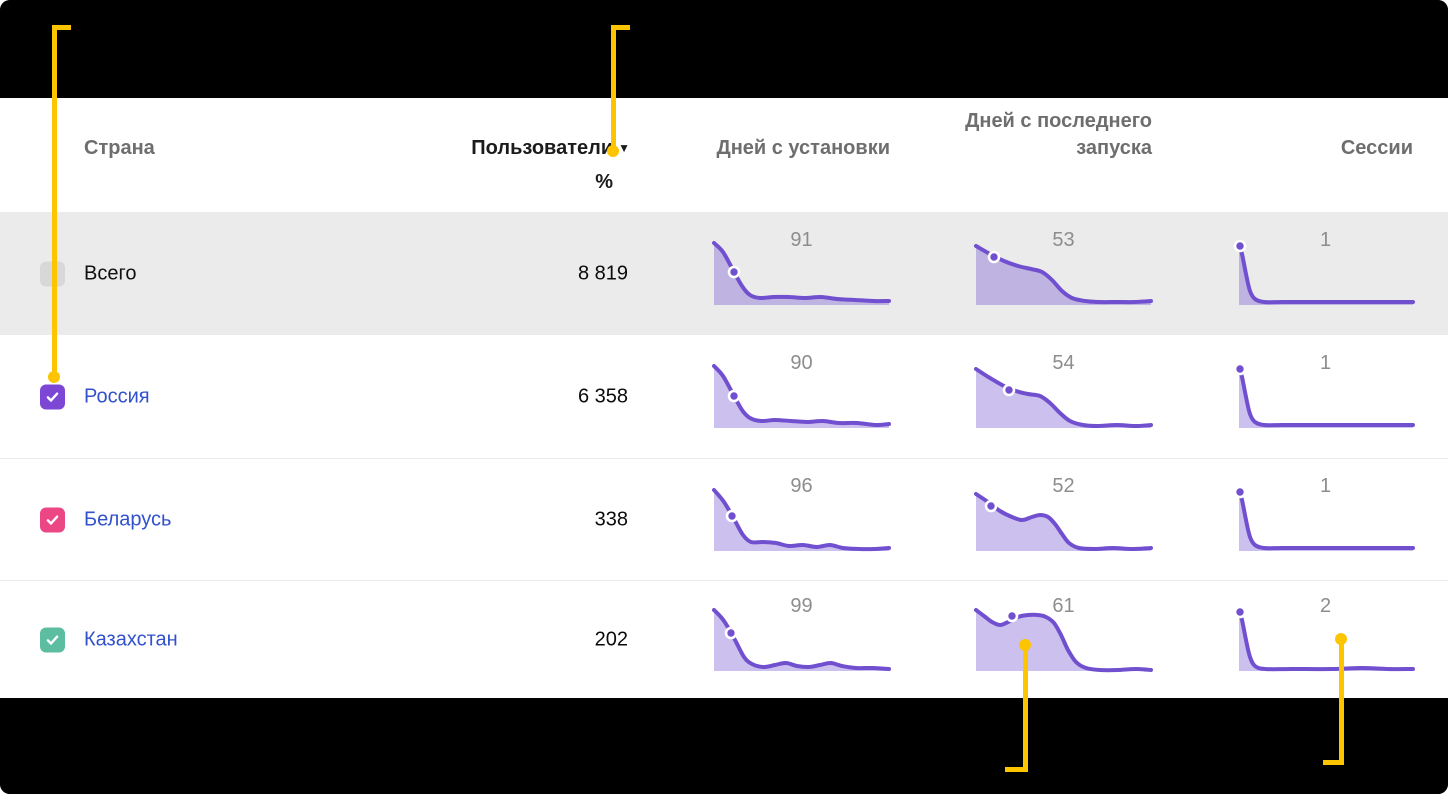 Image resolution: width=1448 pixels, height=794 pixels. I want to click on country-label-total: Всего, so click(110, 273).